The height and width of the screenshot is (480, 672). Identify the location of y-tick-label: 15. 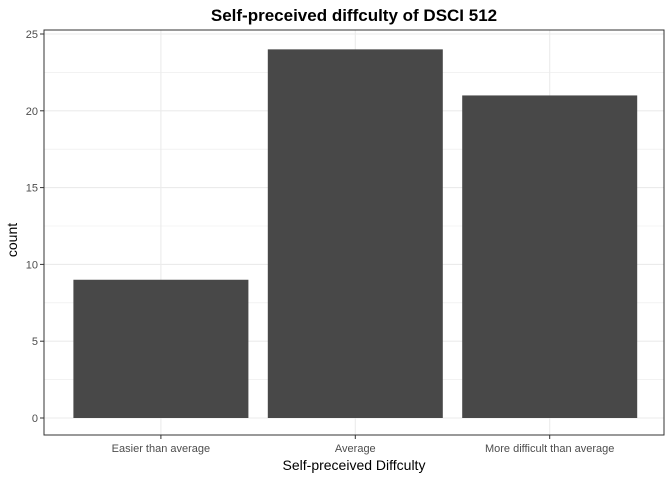
(32, 189).